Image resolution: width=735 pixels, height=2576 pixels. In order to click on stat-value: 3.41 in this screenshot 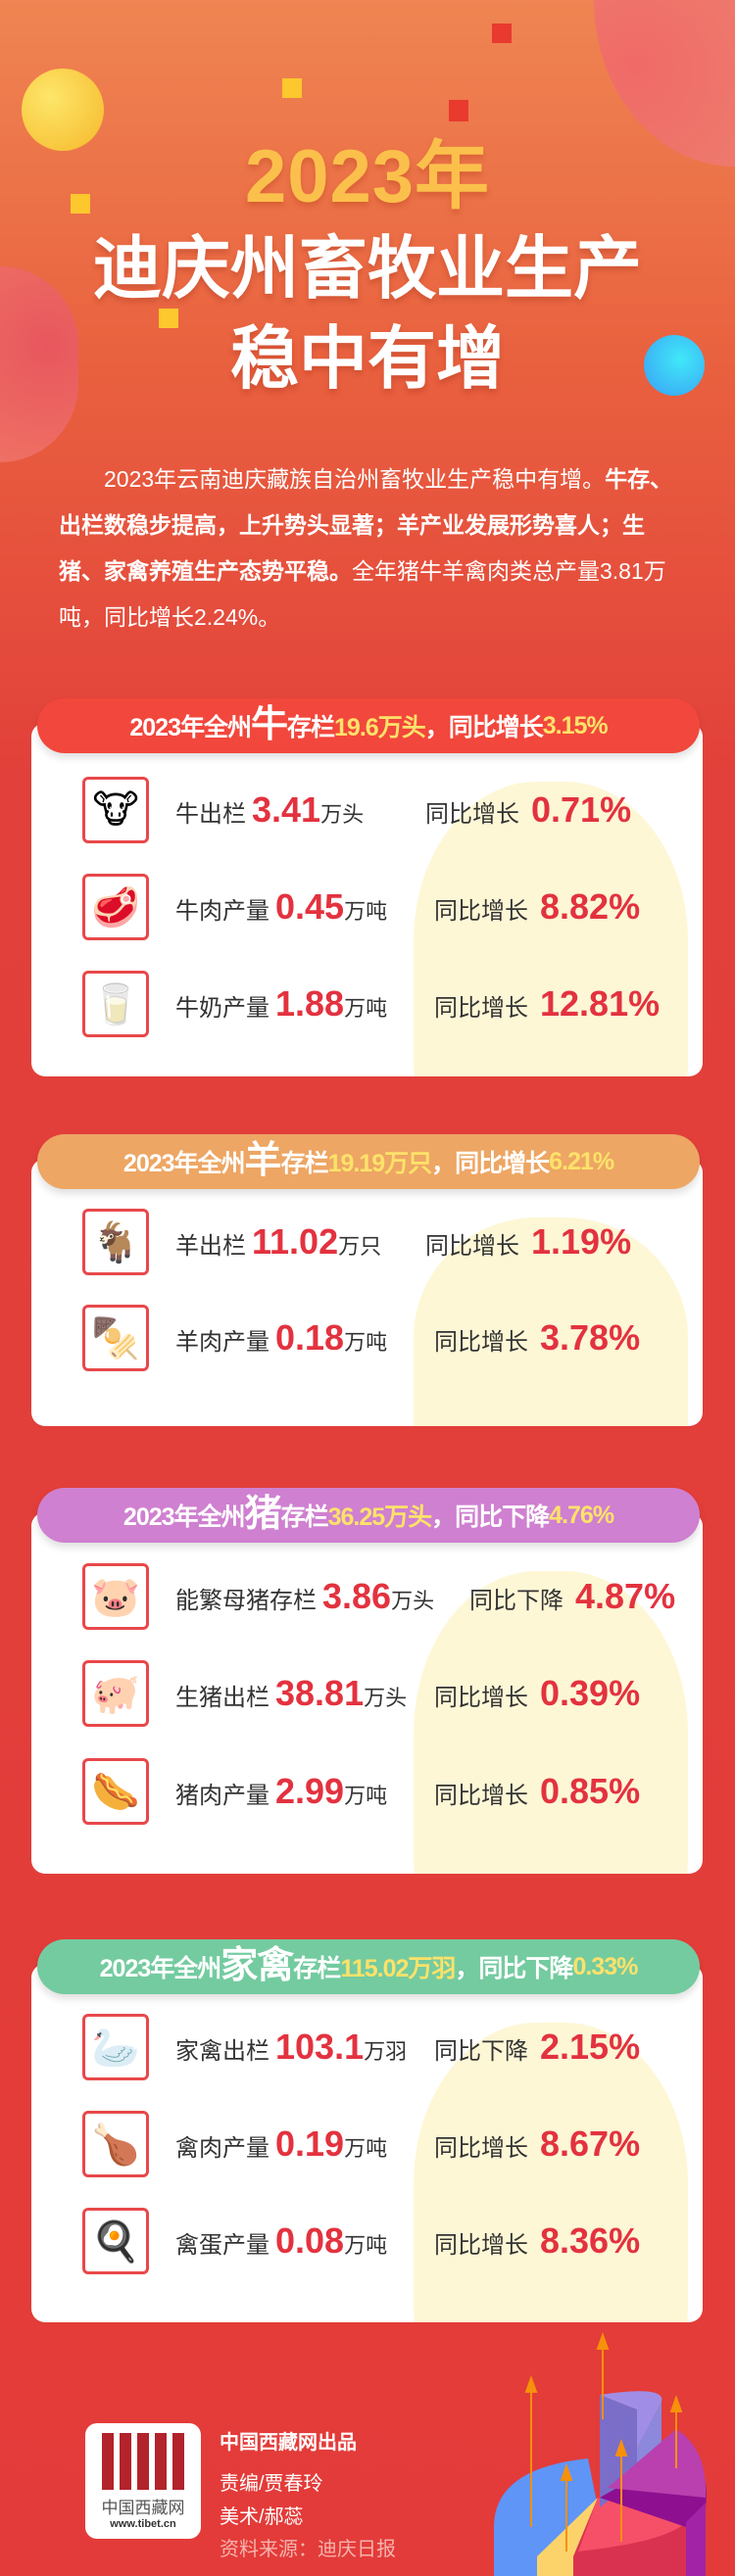, I will do `click(287, 809)`.